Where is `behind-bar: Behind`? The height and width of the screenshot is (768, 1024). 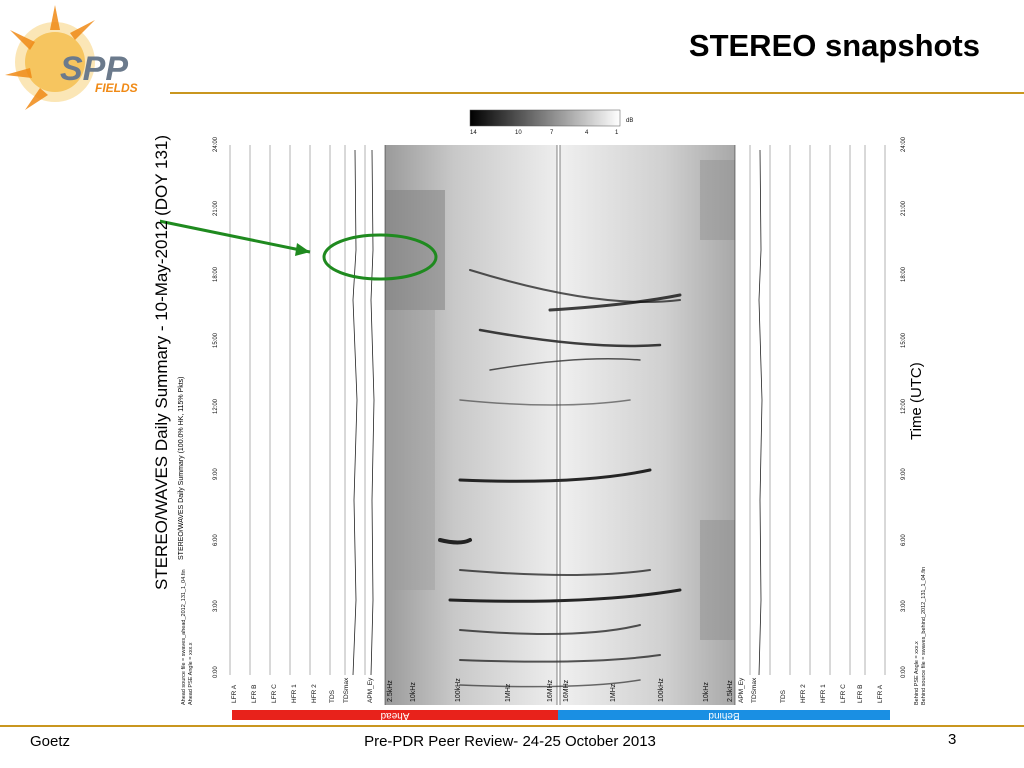
behind-bar: Behind is located at coordinates (724, 715).